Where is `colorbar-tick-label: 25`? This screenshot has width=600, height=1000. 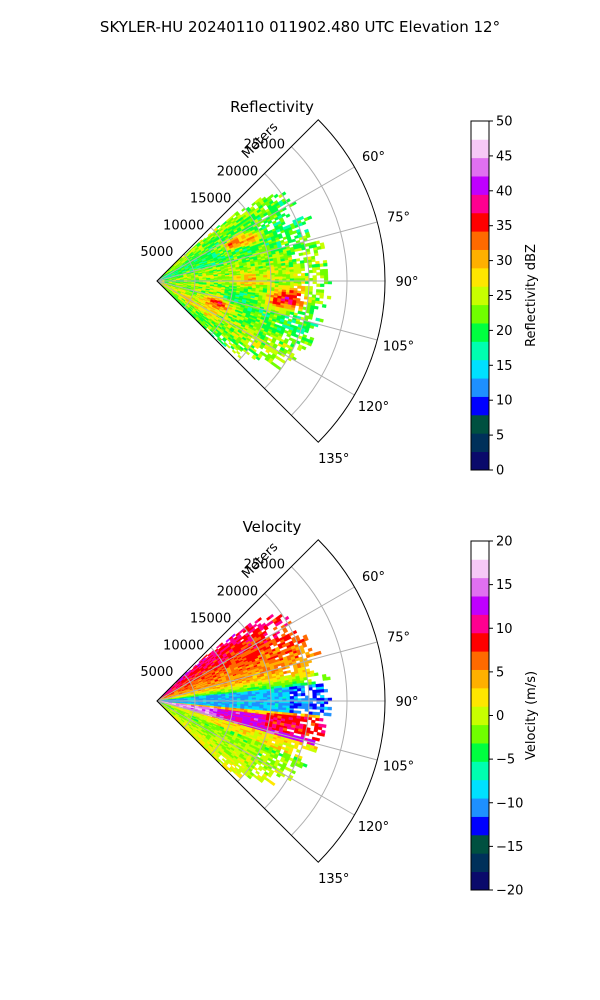
colorbar-tick-label: 25 is located at coordinates (504, 296).